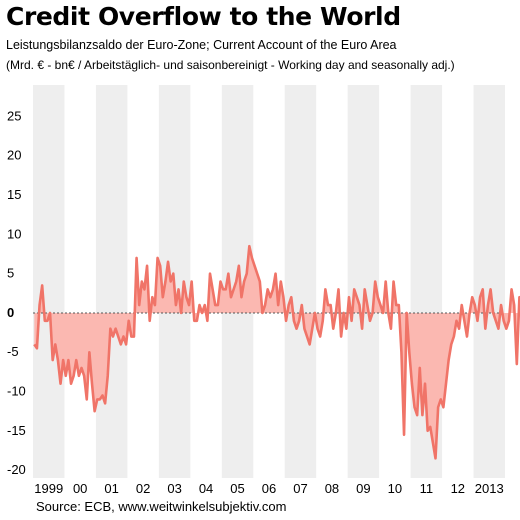 This screenshot has width=520, height=520. I want to click on y-tick-label: 15, so click(14, 194).